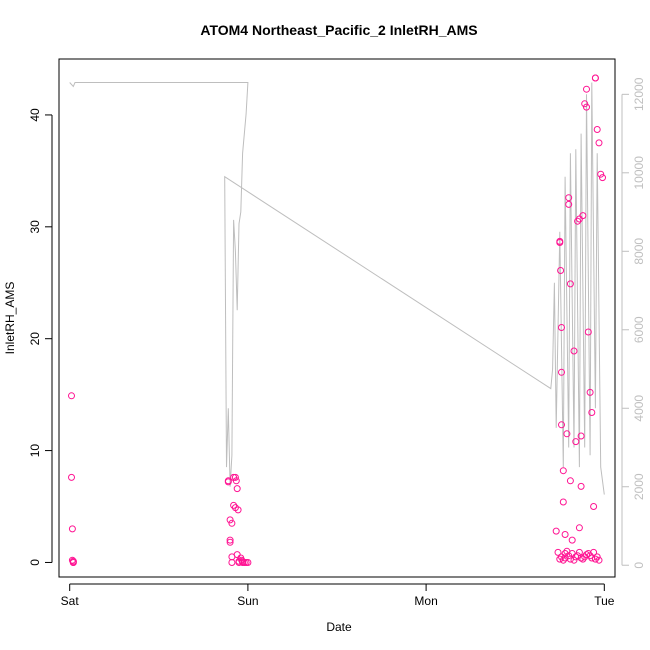 The width and height of the screenshot is (650, 650). I want to click on y-tick-label: 40, so click(35, 115).